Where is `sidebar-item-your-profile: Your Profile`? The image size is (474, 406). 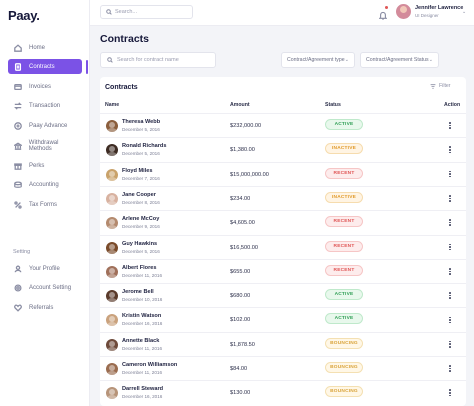
sidebar-item-your-profile: Your Profile is located at coordinates (45, 268).